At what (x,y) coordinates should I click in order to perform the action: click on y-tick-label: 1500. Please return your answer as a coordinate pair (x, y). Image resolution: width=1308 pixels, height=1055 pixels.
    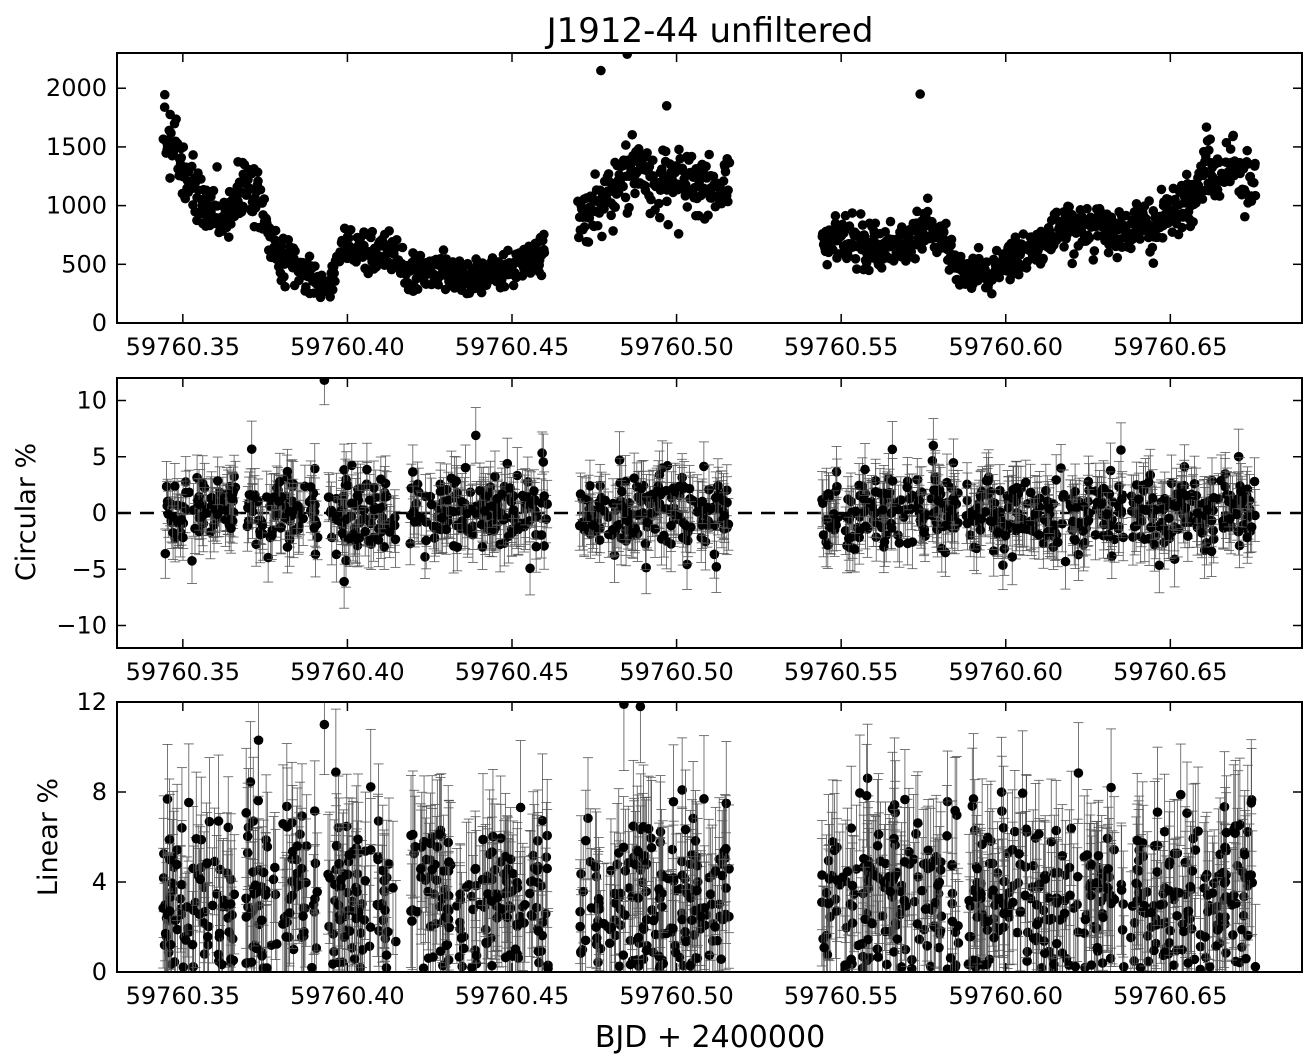
    Looking at the image, I should click on (76, 147).